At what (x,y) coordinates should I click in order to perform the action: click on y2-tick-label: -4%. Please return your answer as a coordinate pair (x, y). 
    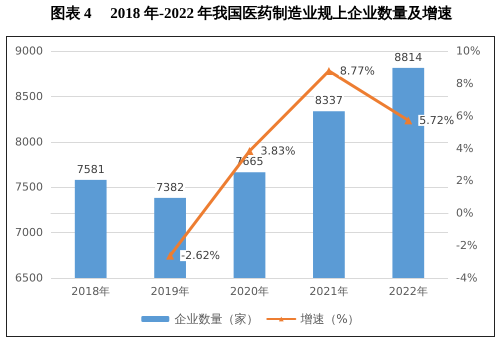
    Looking at the image, I should click on (467, 278).